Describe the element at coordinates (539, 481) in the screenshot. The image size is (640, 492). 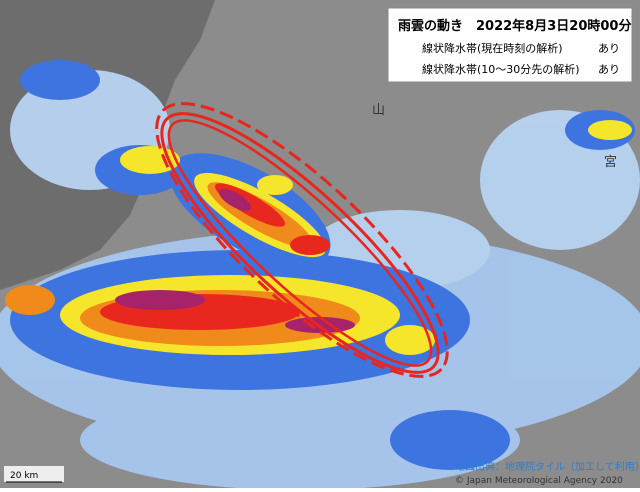
I see `copyright: © Japan Meteorological Agency 2020` at that location.